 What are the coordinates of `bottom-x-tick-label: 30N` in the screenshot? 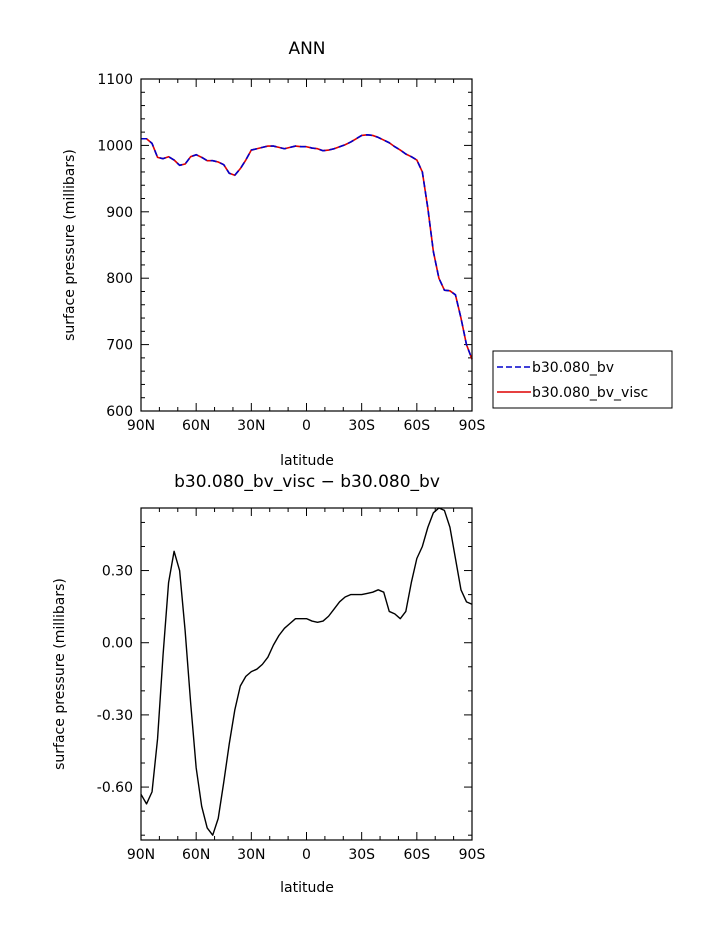 It's located at (251, 855).